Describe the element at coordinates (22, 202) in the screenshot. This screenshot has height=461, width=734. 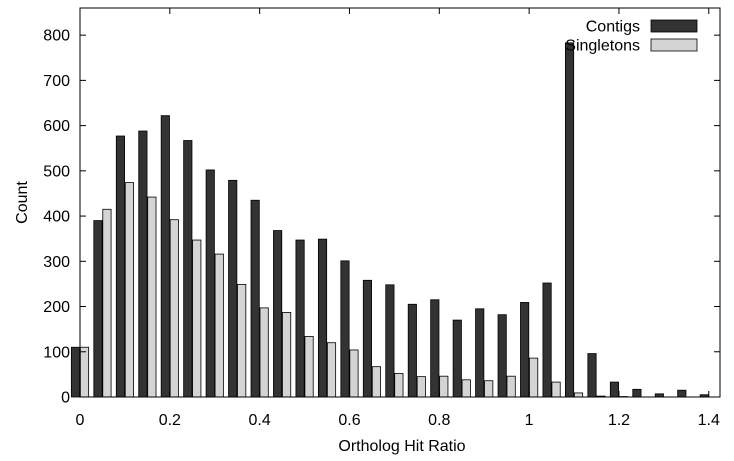
I see `y-axis-label: Count` at that location.